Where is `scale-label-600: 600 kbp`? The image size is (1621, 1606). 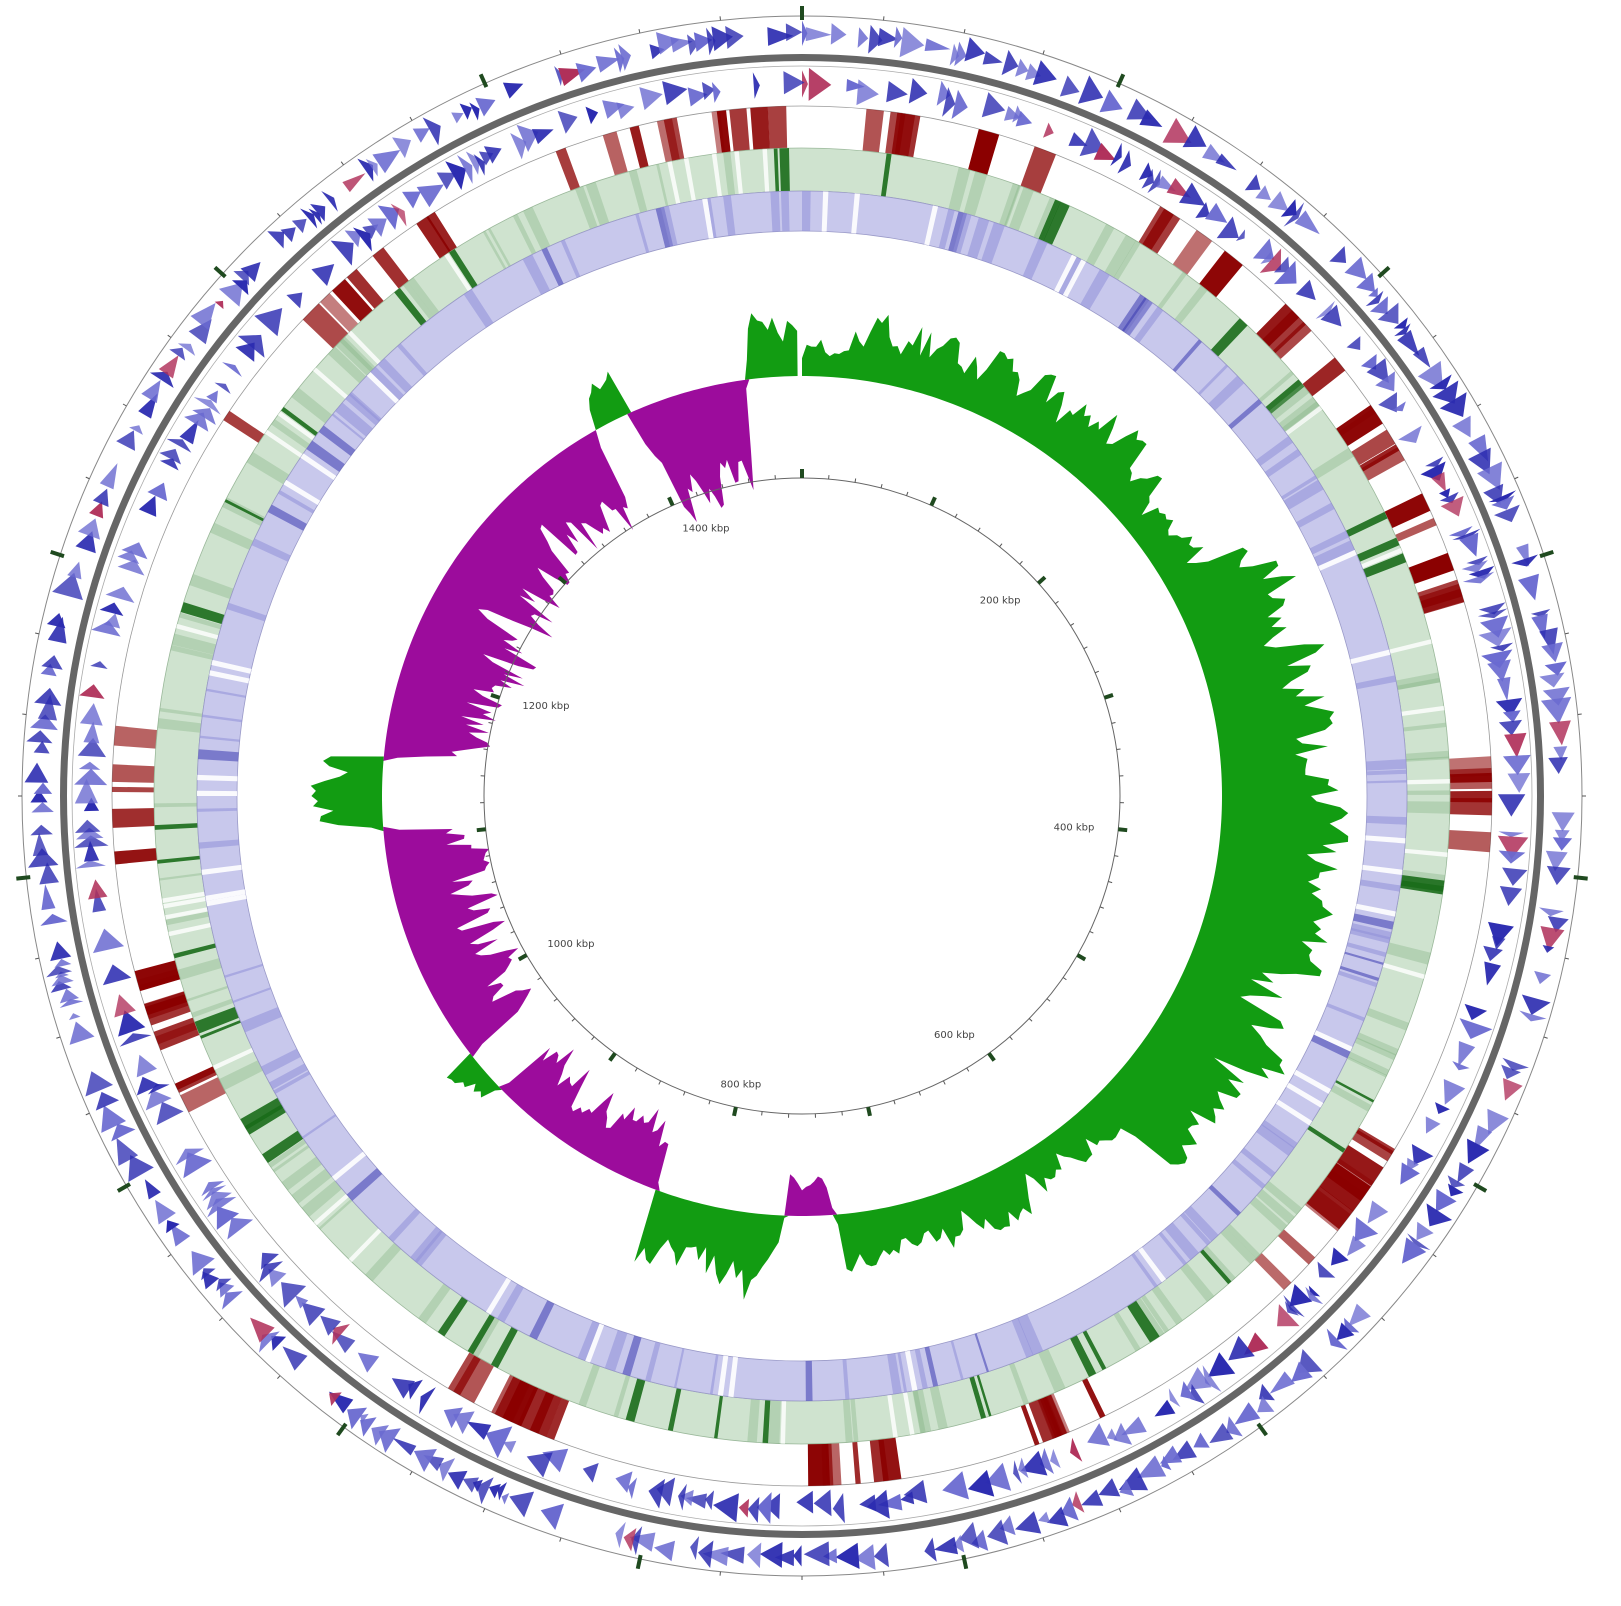 scale-label-600: 600 kbp is located at coordinates (954, 1035).